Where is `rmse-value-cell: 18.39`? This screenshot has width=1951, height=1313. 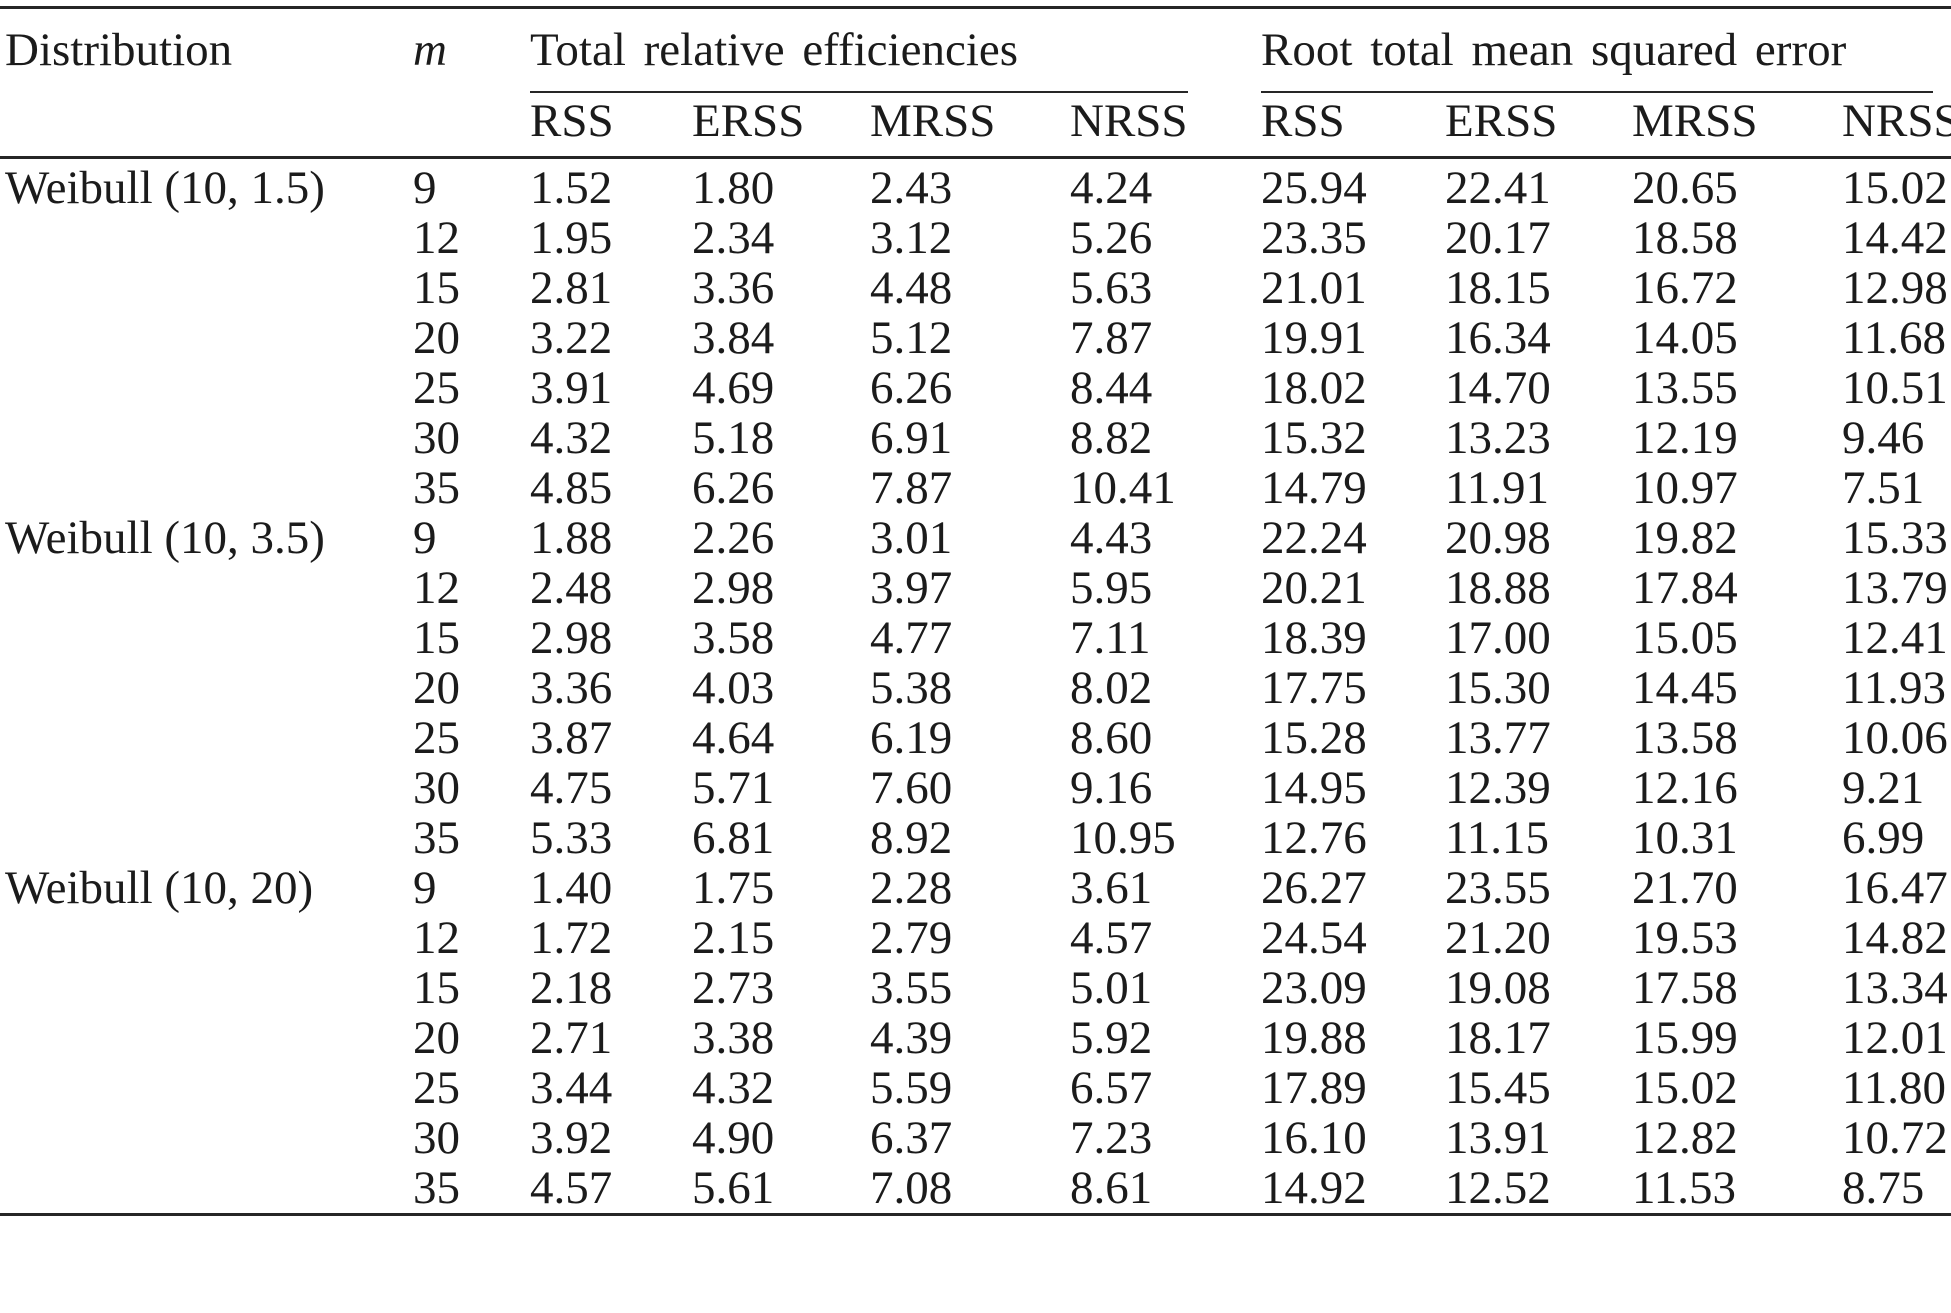
rmse-value-cell: 18.39 is located at coordinates (1314, 637).